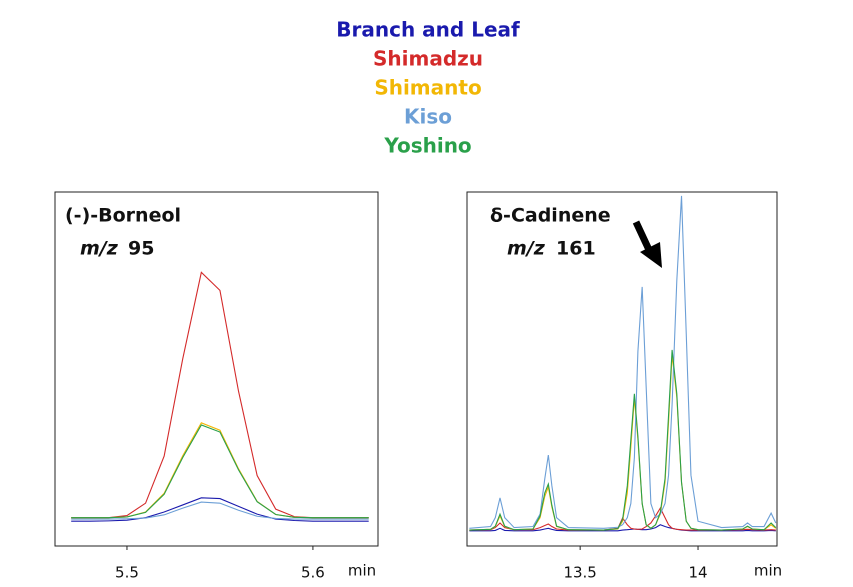 The height and width of the screenshot is (587, 853). What do you see at coordinates (428, 117) in the screenshot?
I see `legend-entry: Kiso` at bounding box center [428, 117].